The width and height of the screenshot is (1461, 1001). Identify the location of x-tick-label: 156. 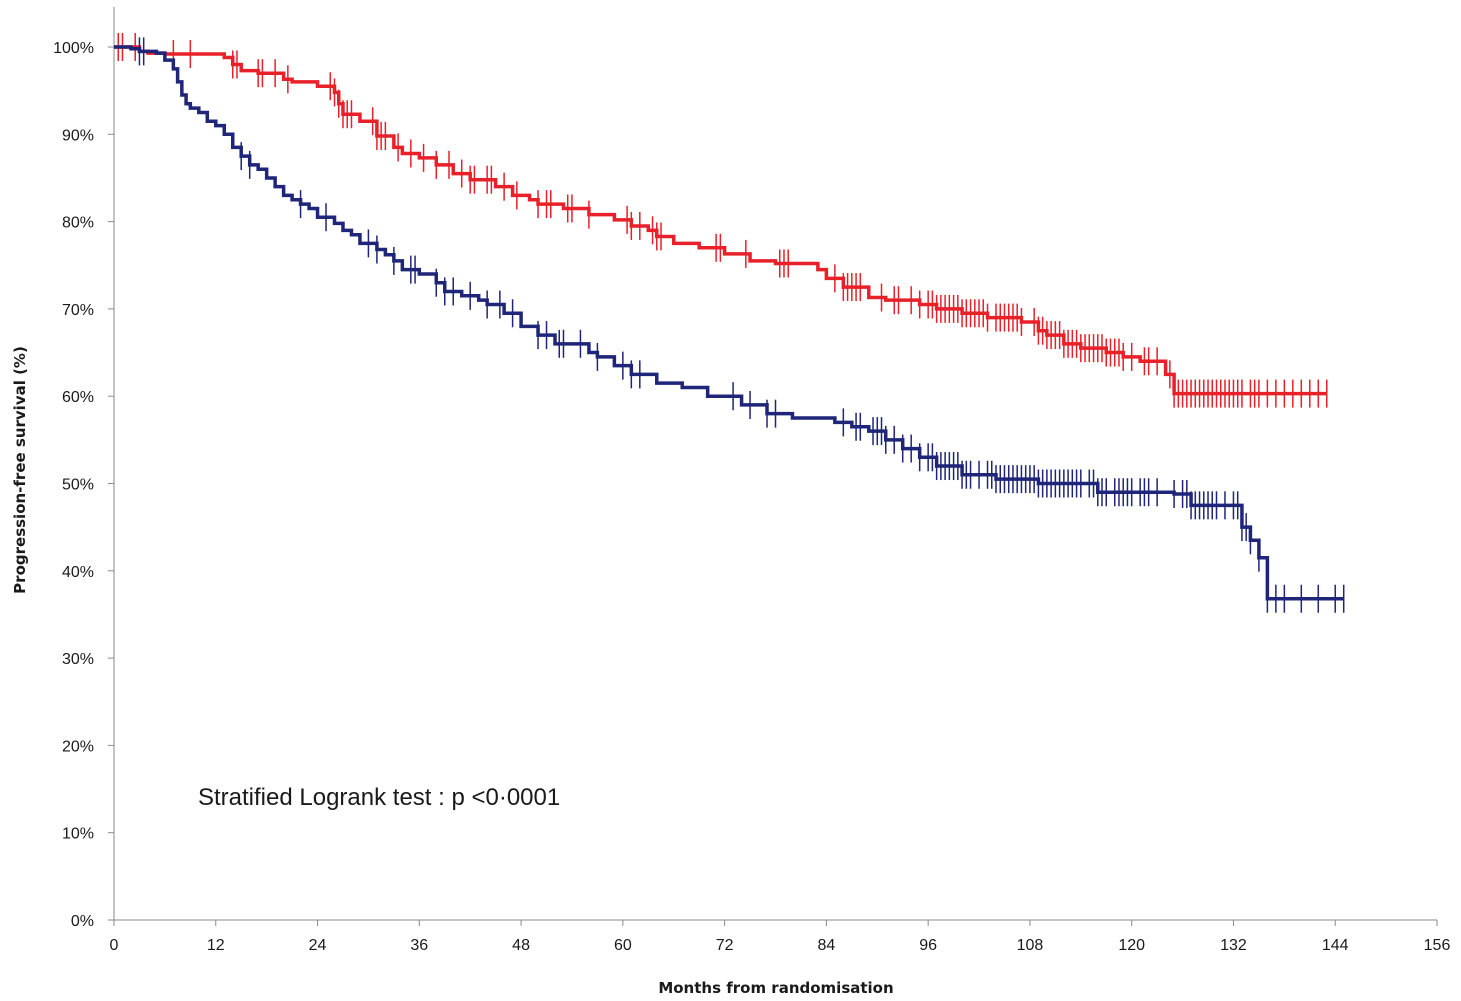
(1437, 945).